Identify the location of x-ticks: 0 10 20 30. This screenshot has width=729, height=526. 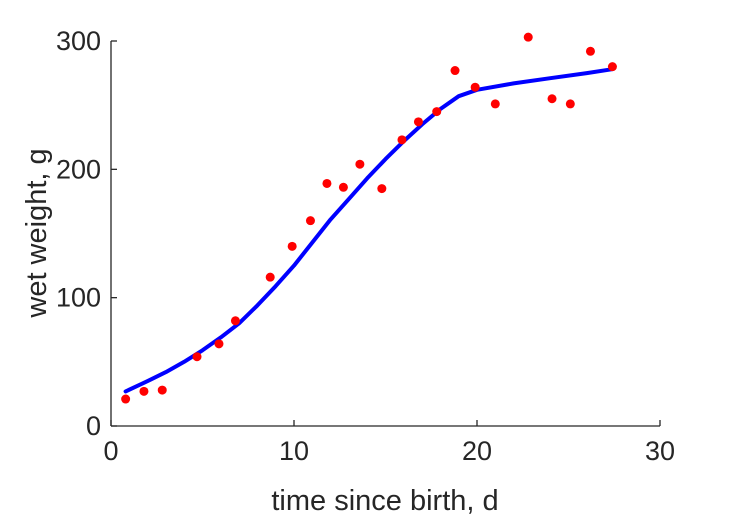
(389, 443).